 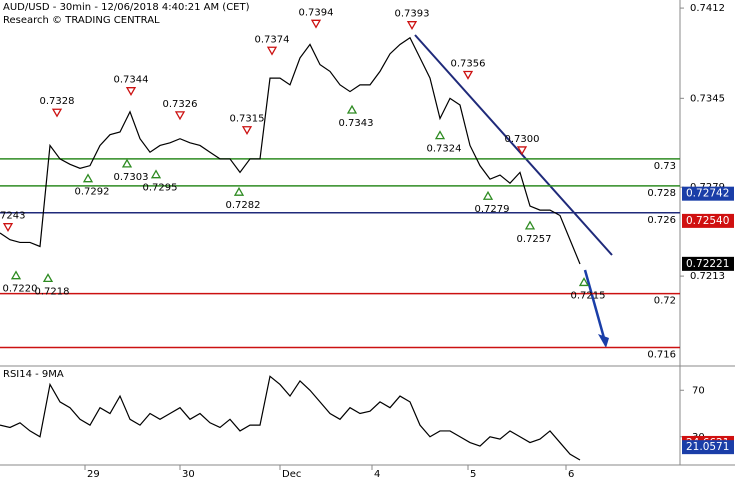 I want to click on rsi-title: RSI14 - 9MA, so click(x=33, y=374).